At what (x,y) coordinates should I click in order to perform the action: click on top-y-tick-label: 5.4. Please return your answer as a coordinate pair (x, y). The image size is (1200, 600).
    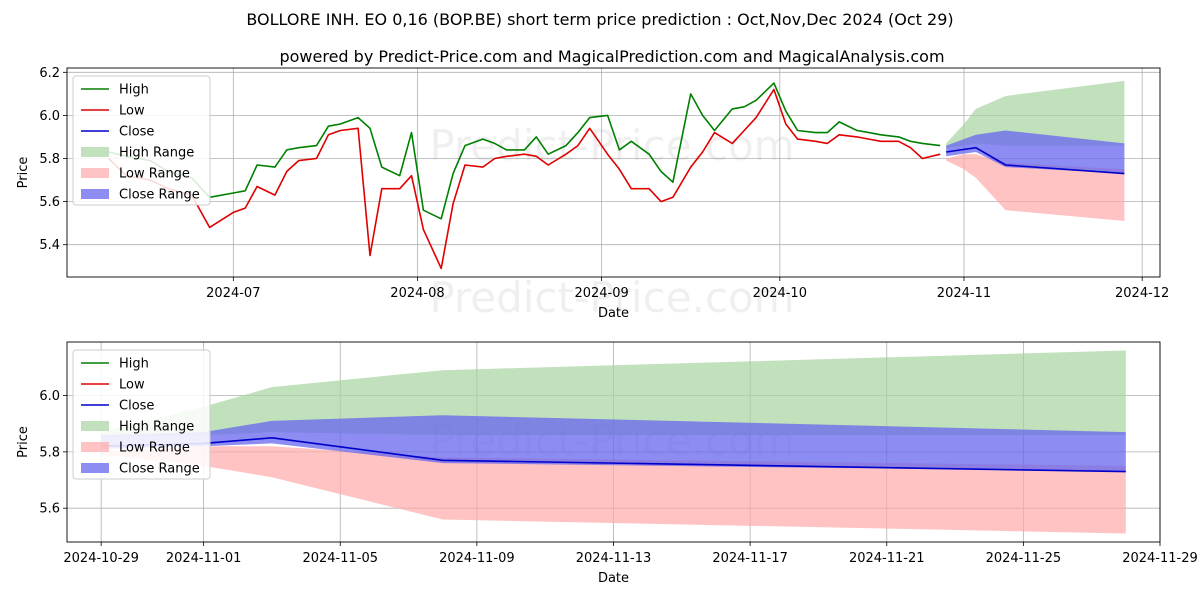
    Looking at the image, I should click on (49, 245).